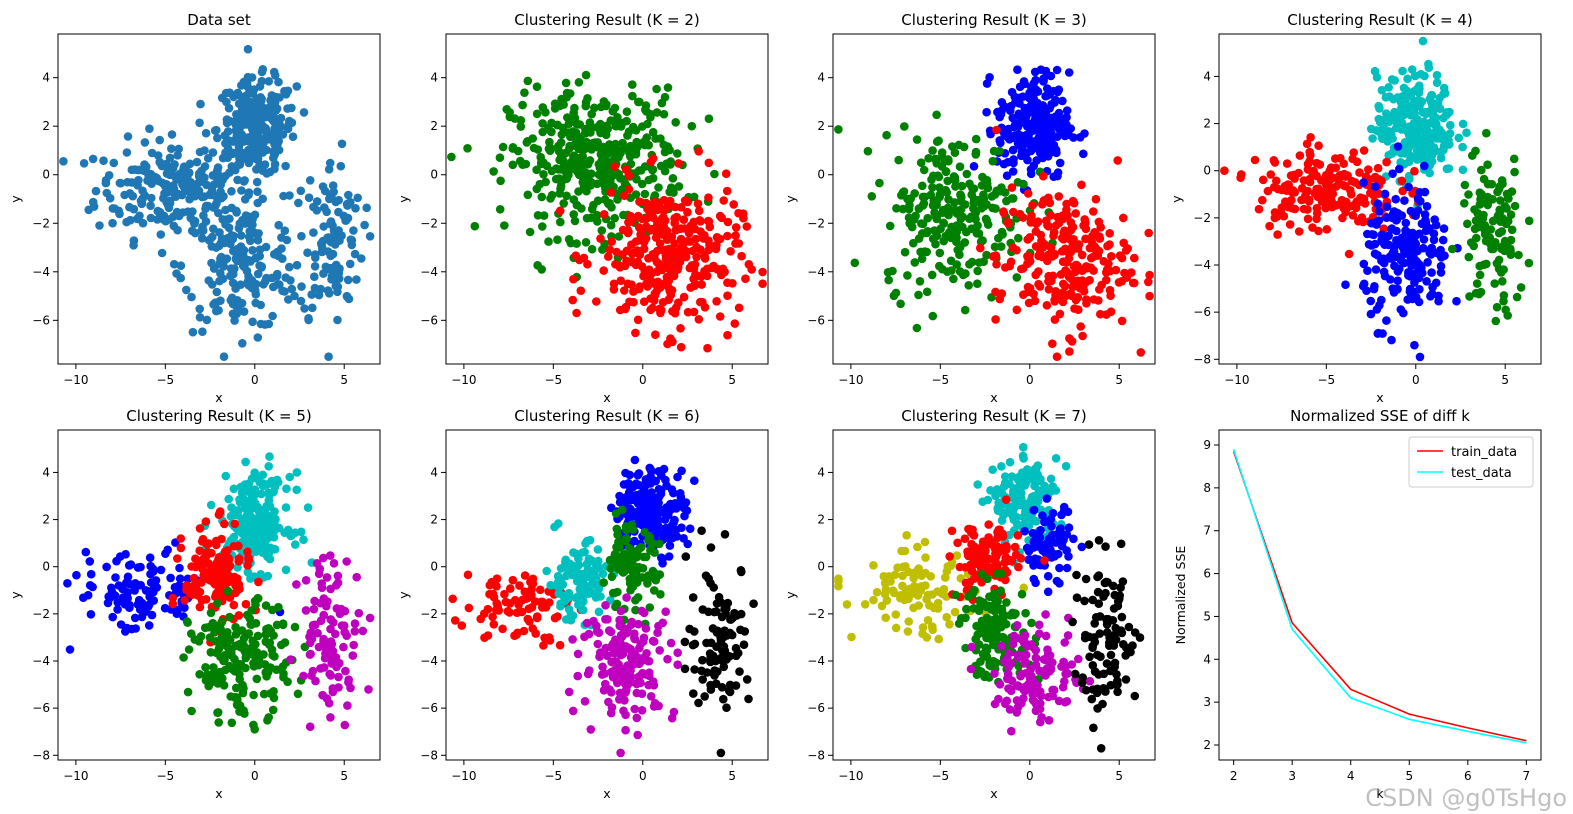 The width and height of the screenshot is (1573, 814). Describe the element at coordinates (1236, 380) in the screenshot. I see `x-tick-label: −10` at that location.